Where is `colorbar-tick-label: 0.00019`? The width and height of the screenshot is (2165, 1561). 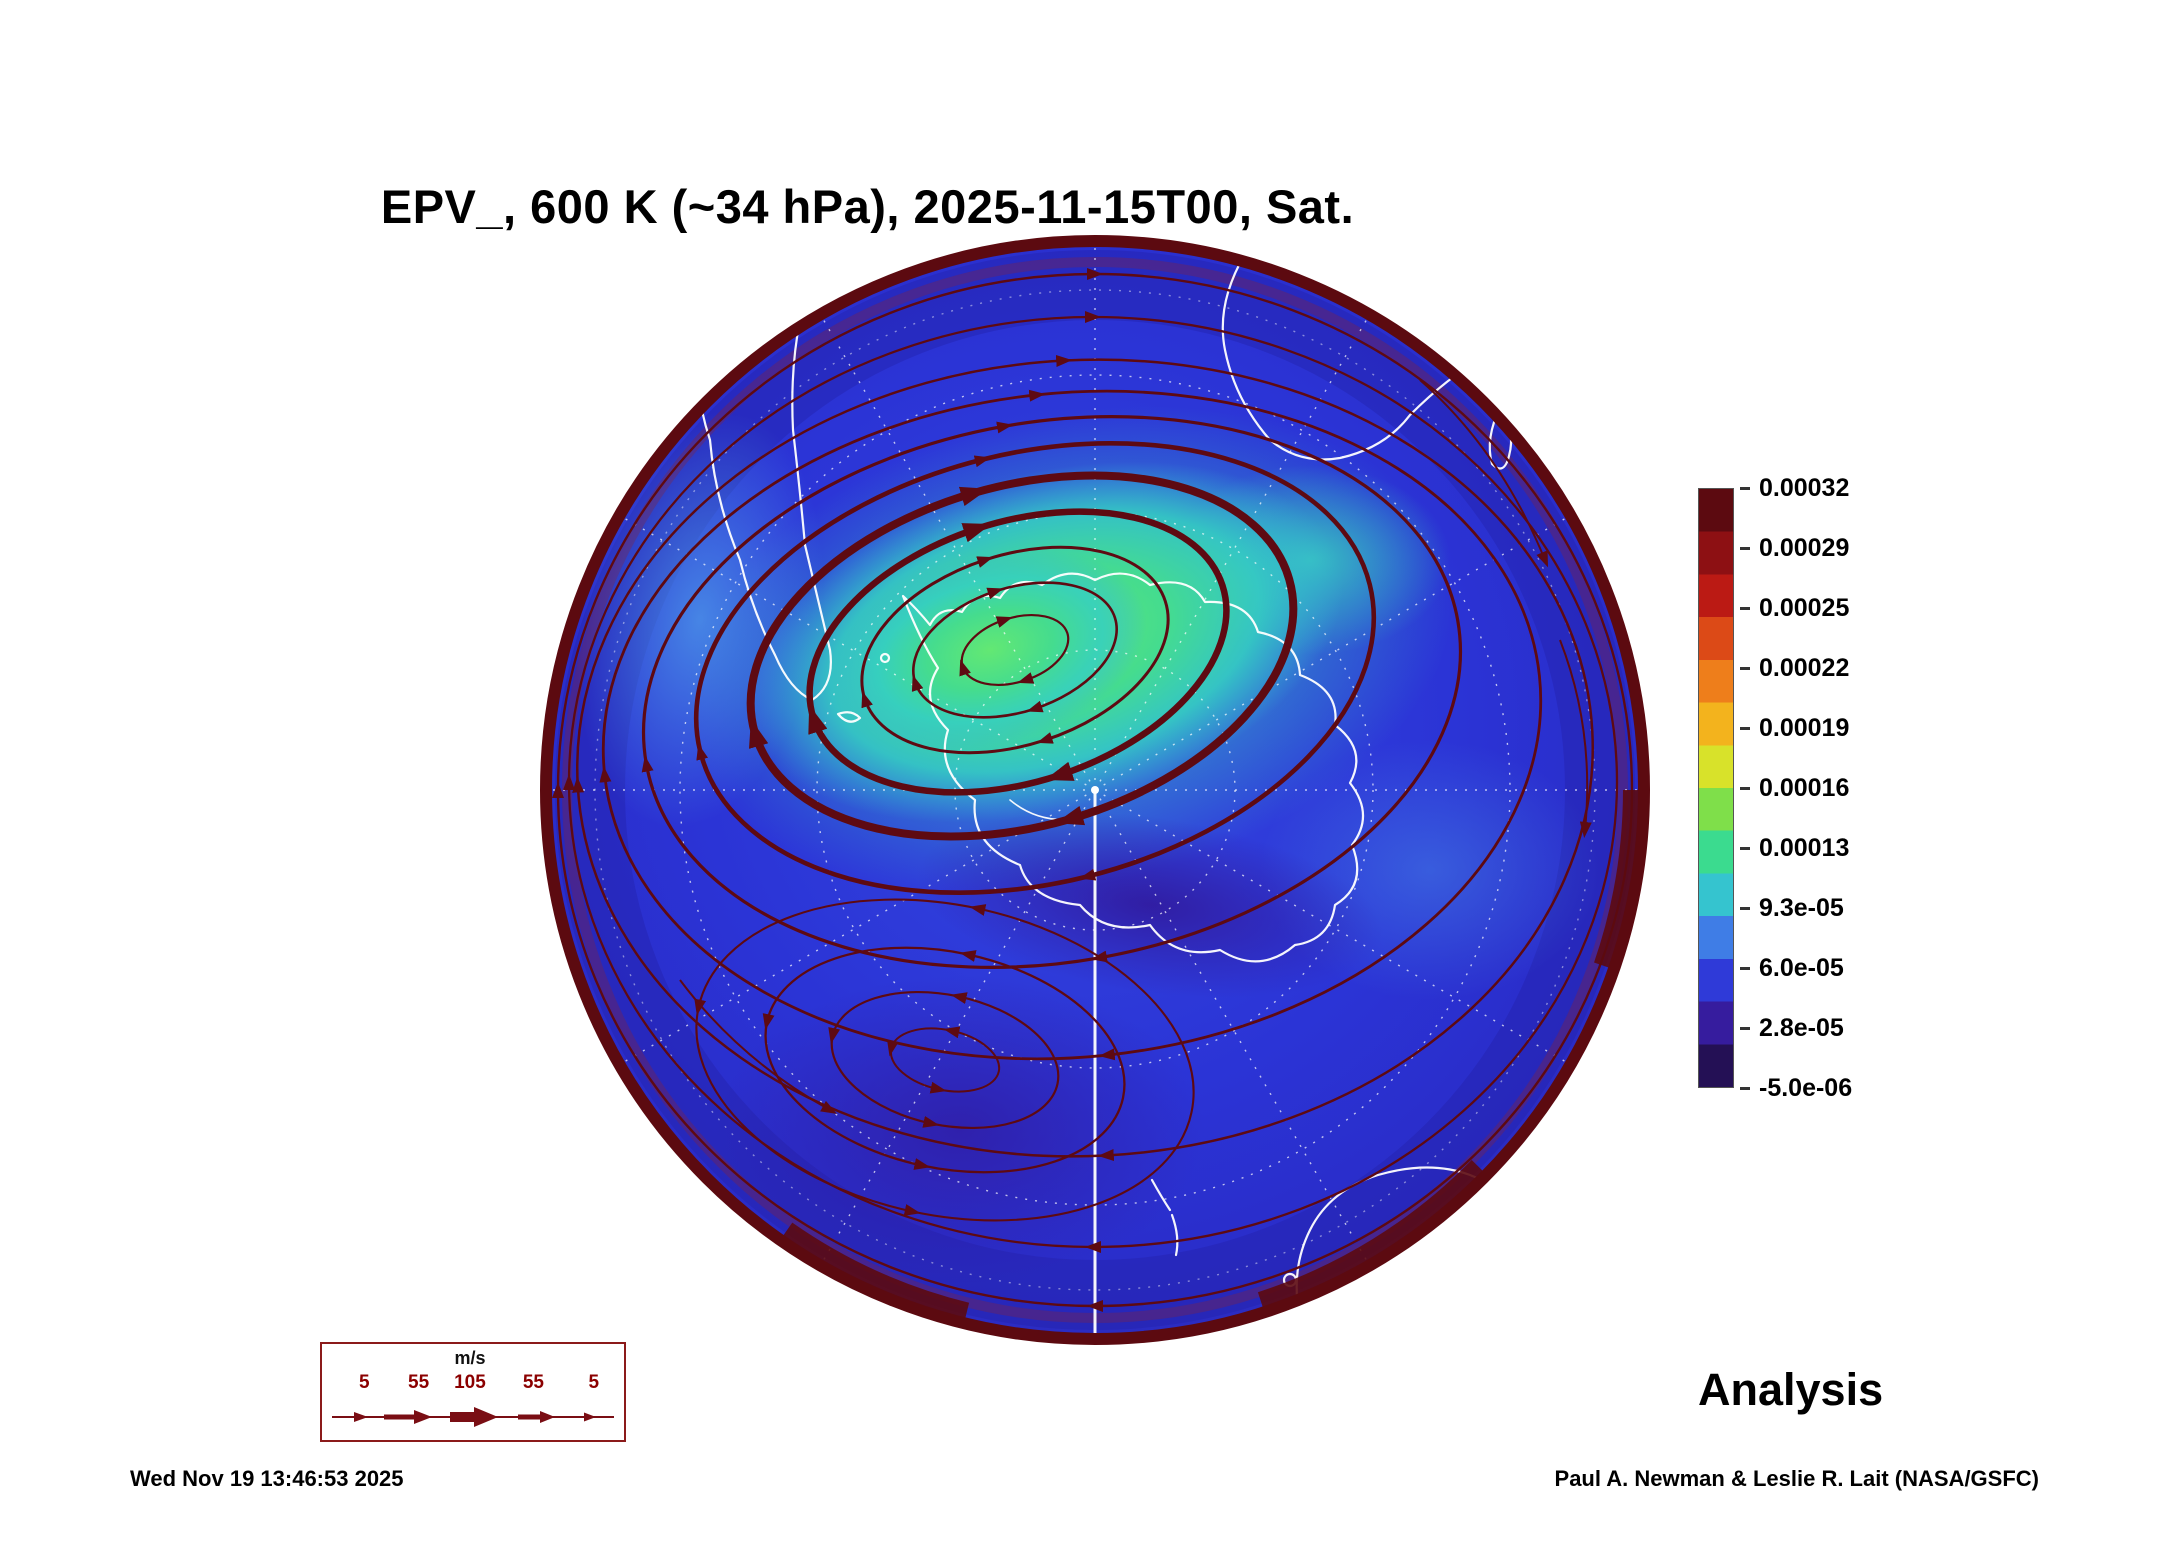
colorbar-tick-label: 0.00019 is located at coordinates (1804, 727).